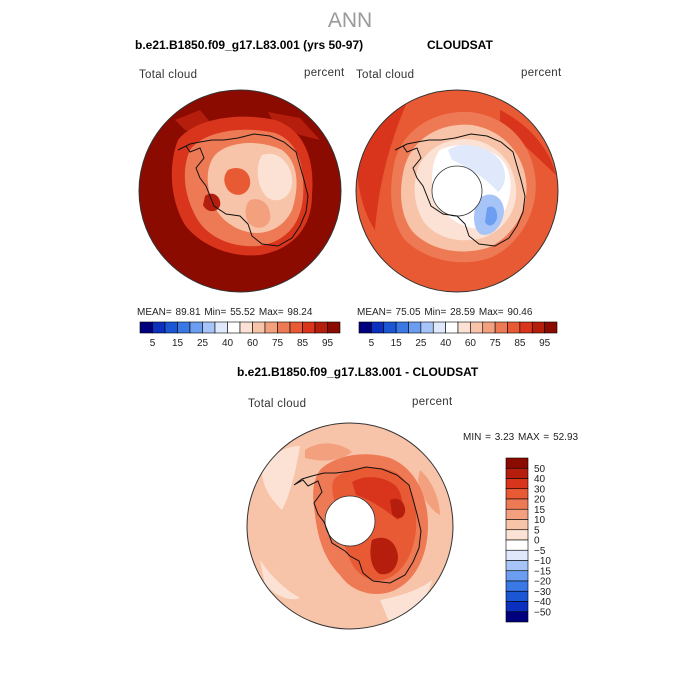  I want to click on panel-3-stats: MIN = 3.23 MAX = 52.93, so click(520, 437).